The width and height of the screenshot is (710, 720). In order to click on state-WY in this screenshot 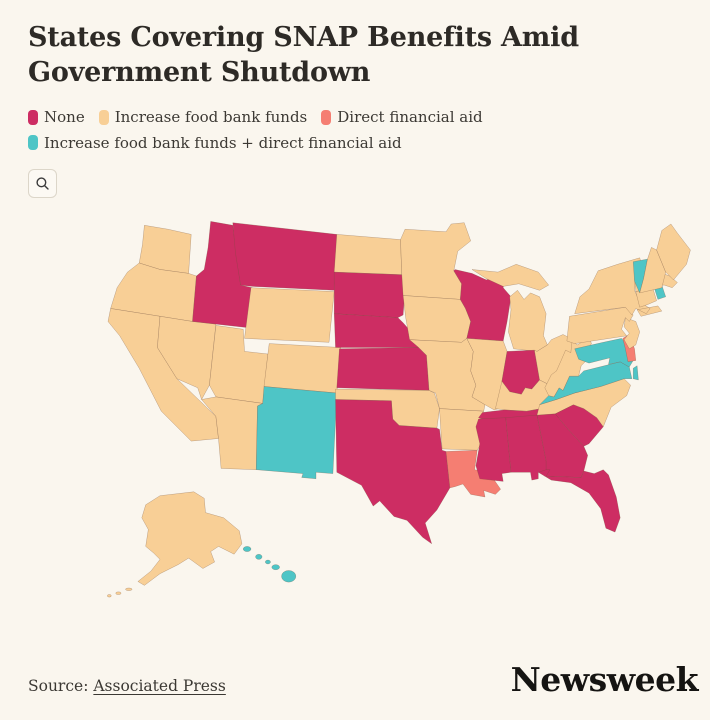, I will do `click(289, 315)`.